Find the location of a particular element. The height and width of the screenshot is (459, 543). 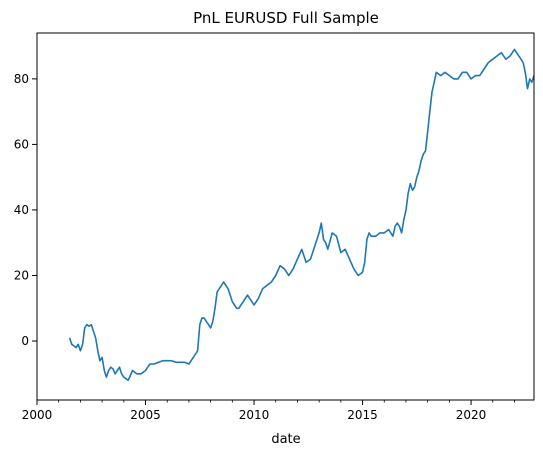

x-axis-label: date is located at coordinates (285, 439).